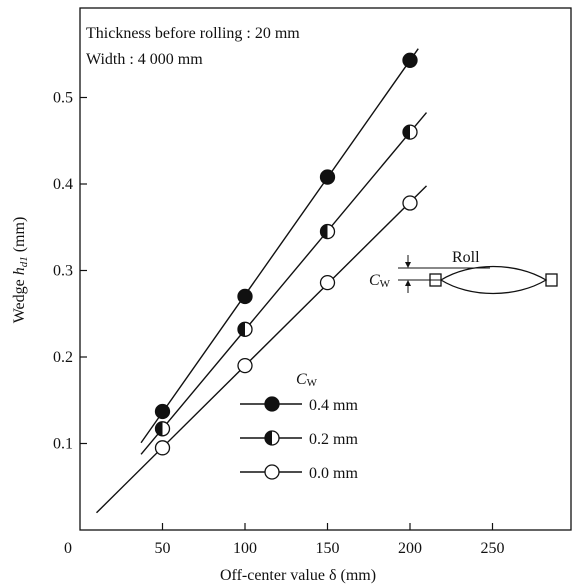 The width and height of the screenshot is (573, 587). I want to click on cw-label: CW, so click(380, 281).